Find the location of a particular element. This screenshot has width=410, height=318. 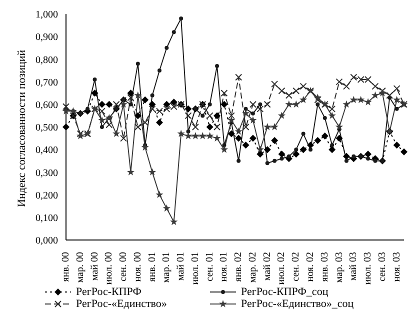

y-tick-label: 0,700 is located at coordinates (47, 82).